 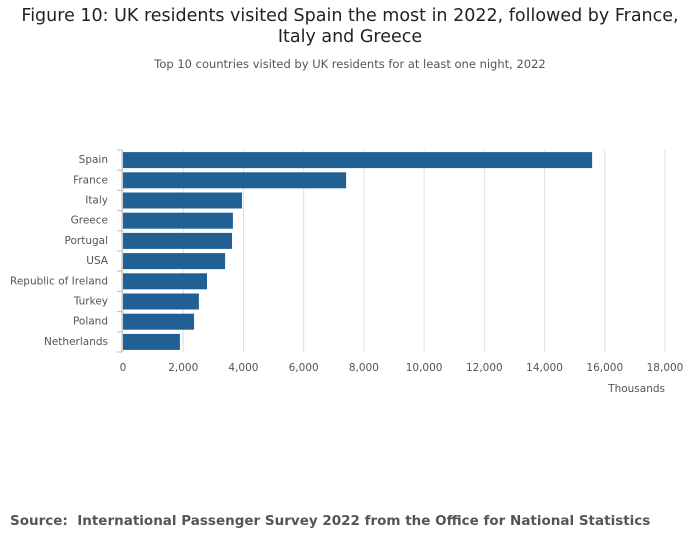 What do you see at coordinates (123, 368) in the screenshot?
I see `x-tick-label: 0` at bounding box center [123, 368].